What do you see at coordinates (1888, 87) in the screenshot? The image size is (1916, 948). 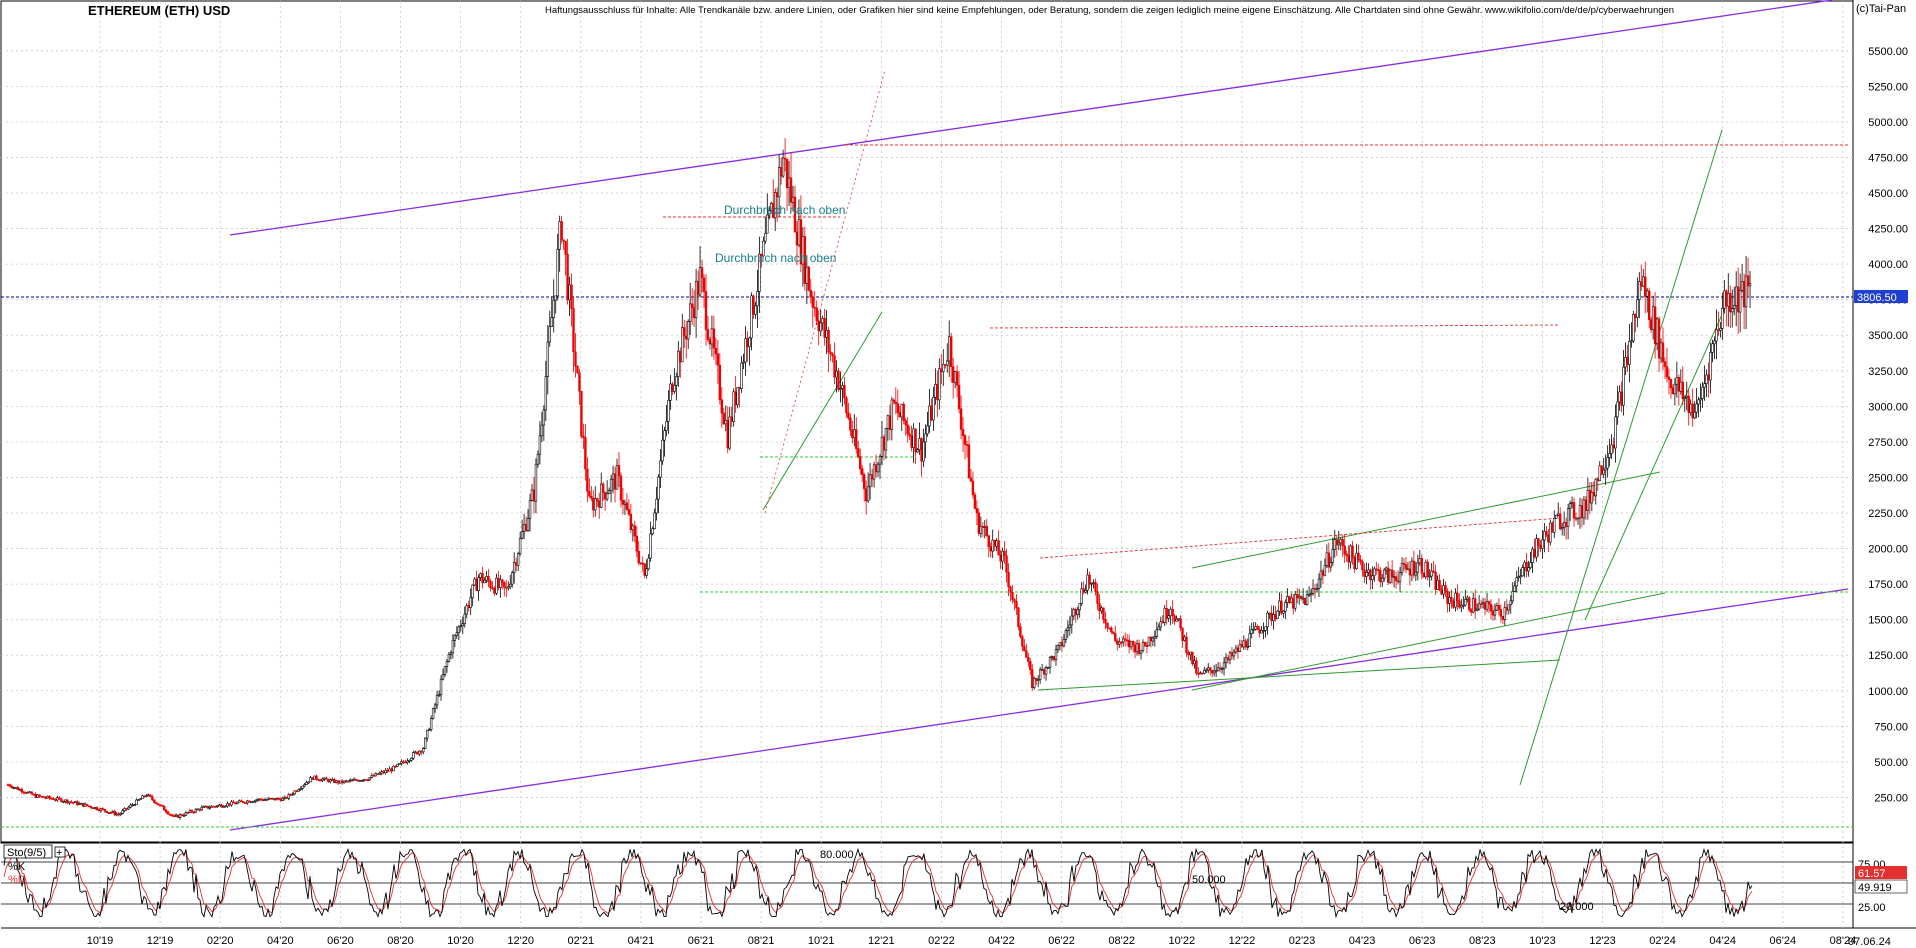 I see `y-tick-label: 5250.00` at bounding box center [1888, 87].